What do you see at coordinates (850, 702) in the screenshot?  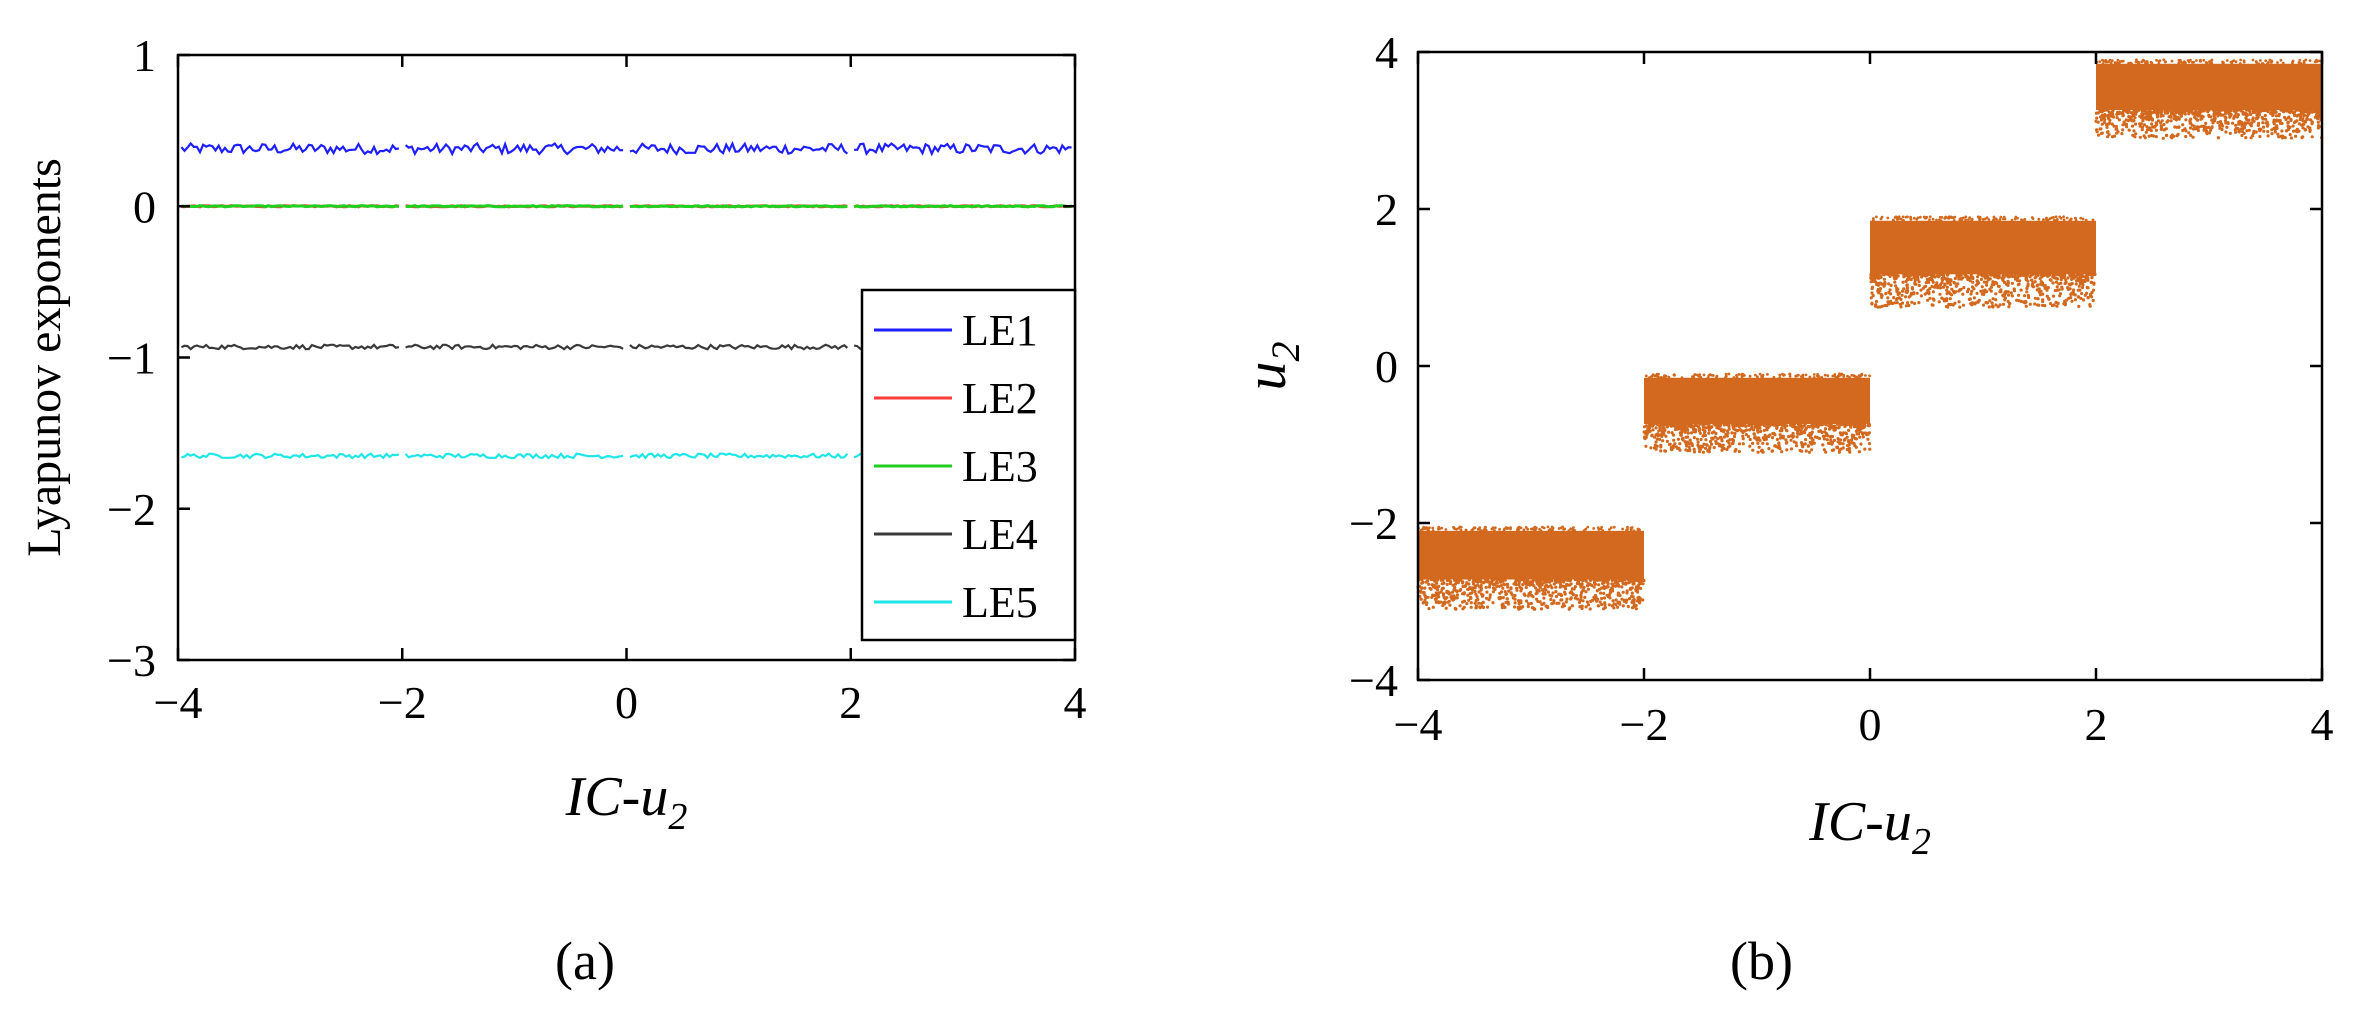 I see `x-tick-label: 2` at bounding box center [850, 702].